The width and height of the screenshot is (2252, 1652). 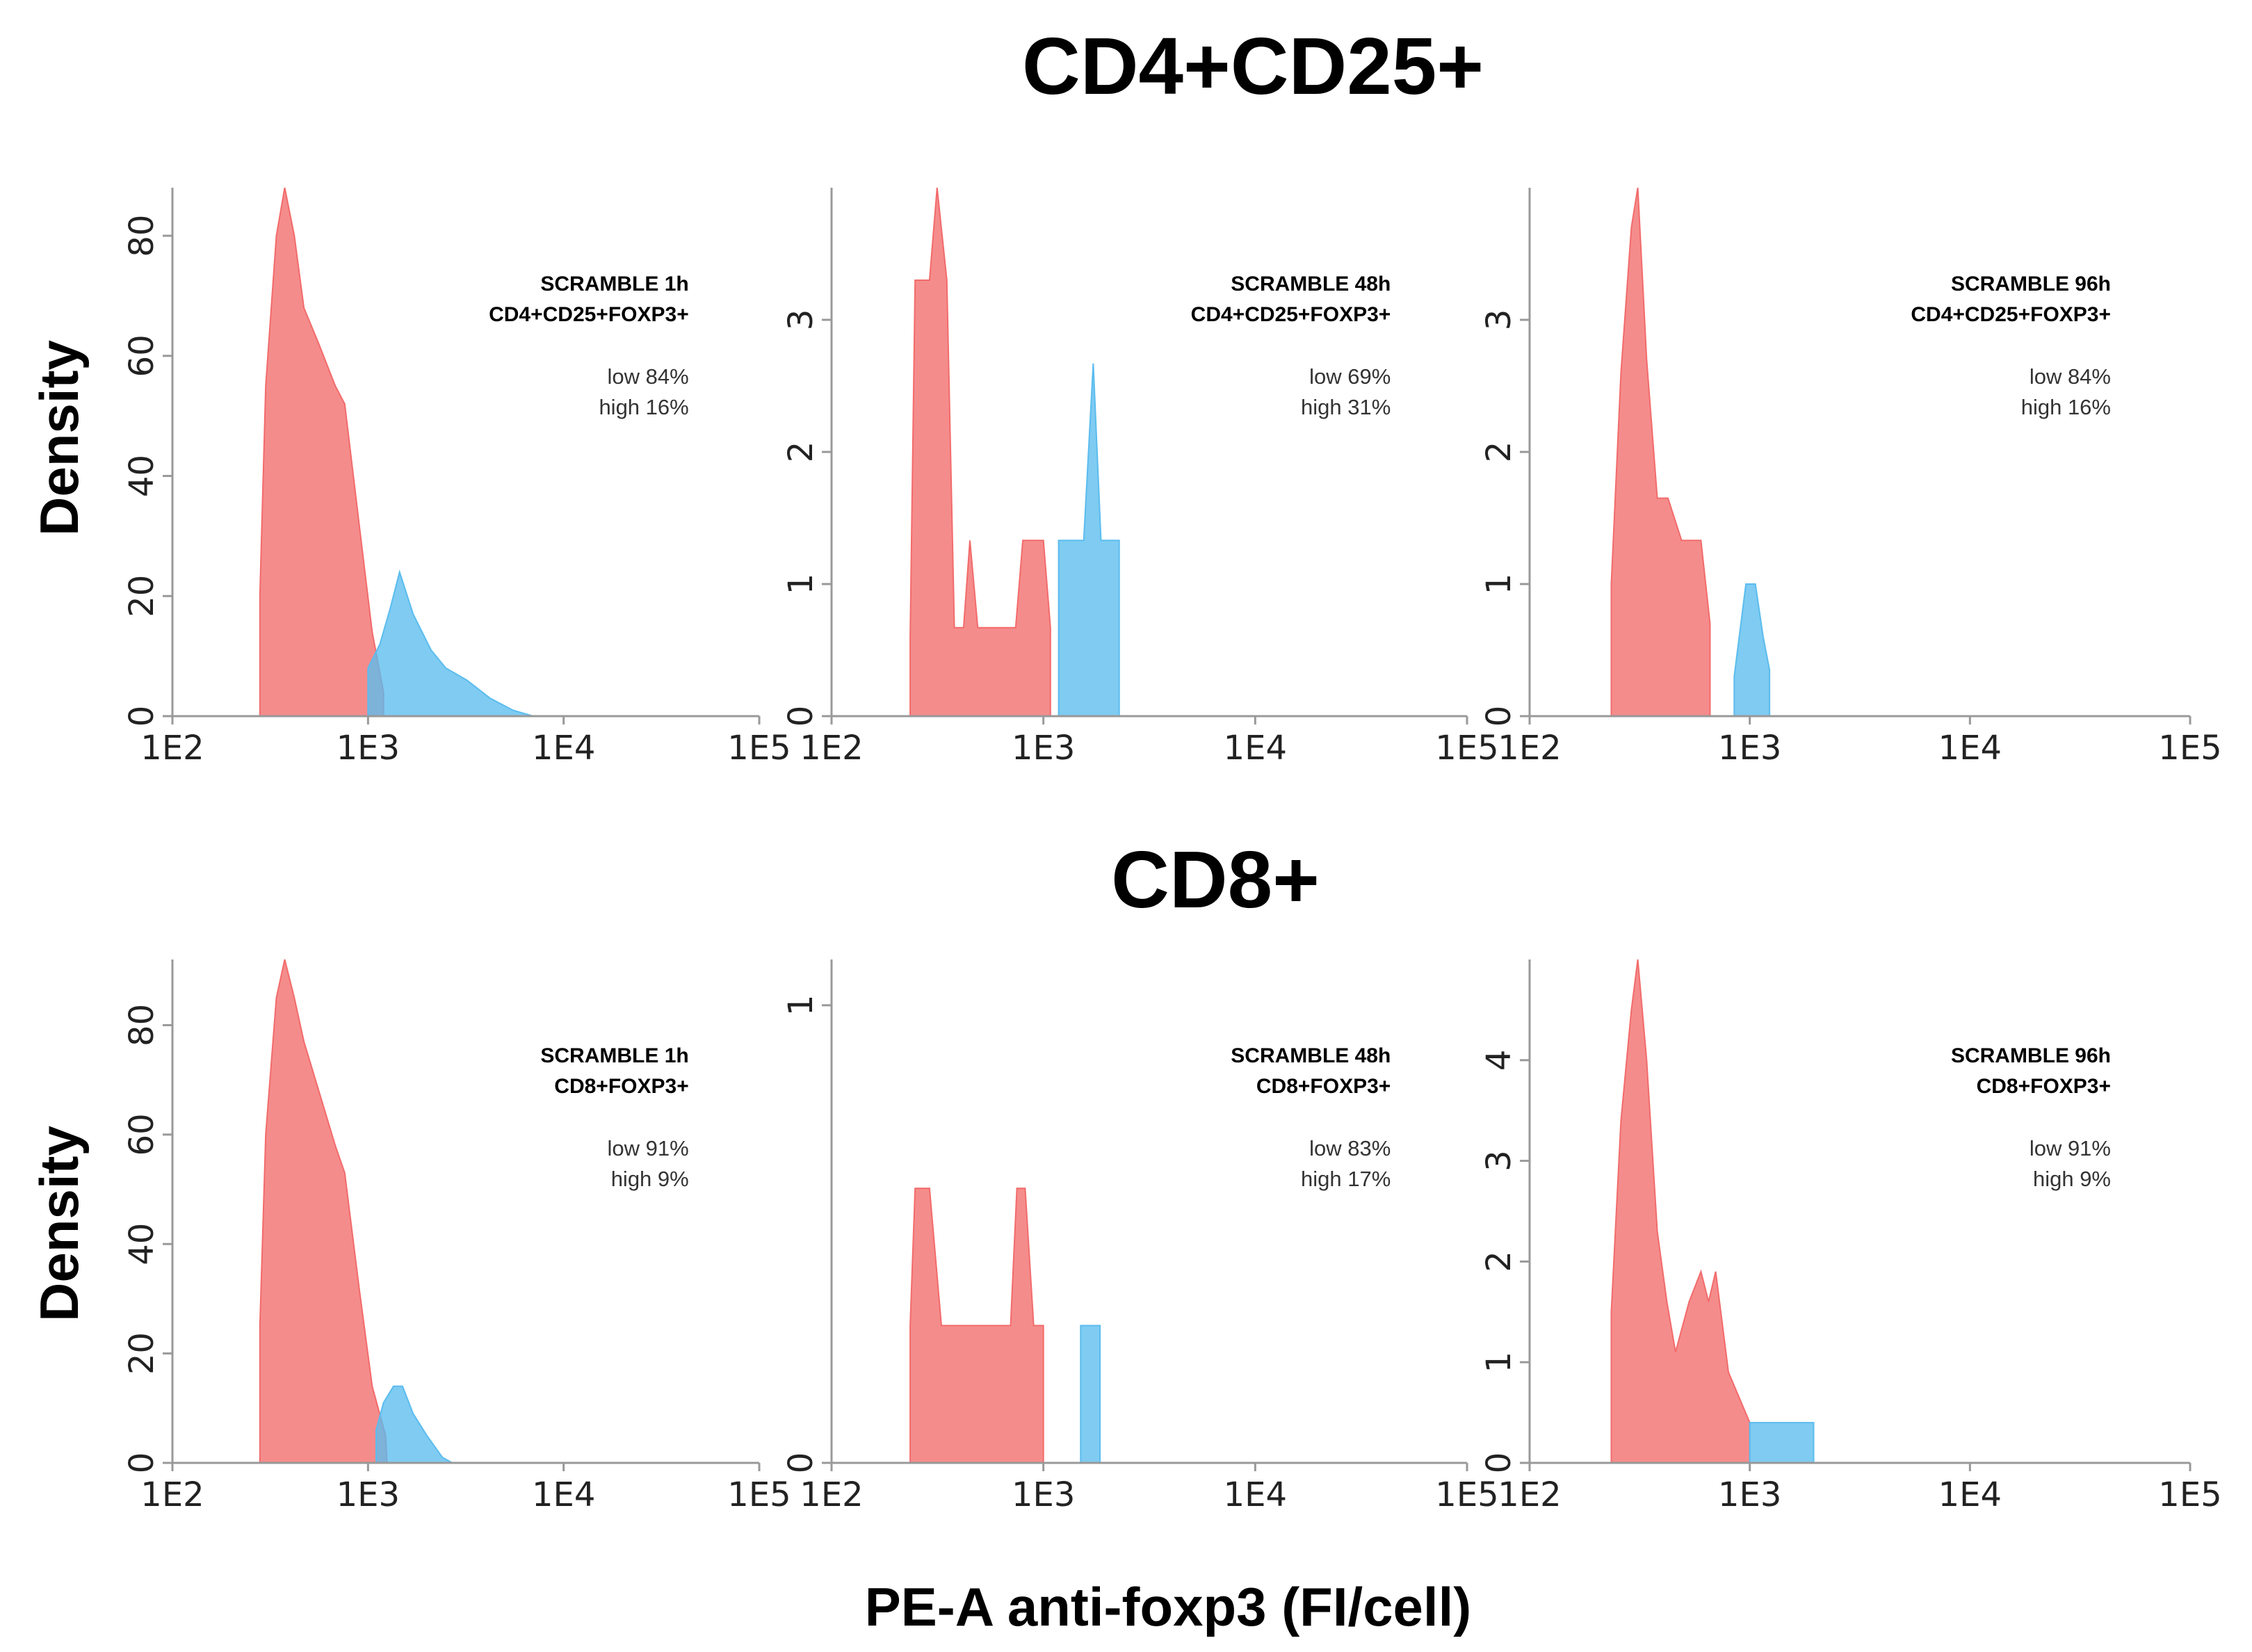 What do you see at coordinates (1346, 407) in the screenshot?
I see `annotation-high-percent: high 31%` at bounding box center [1346, 407].